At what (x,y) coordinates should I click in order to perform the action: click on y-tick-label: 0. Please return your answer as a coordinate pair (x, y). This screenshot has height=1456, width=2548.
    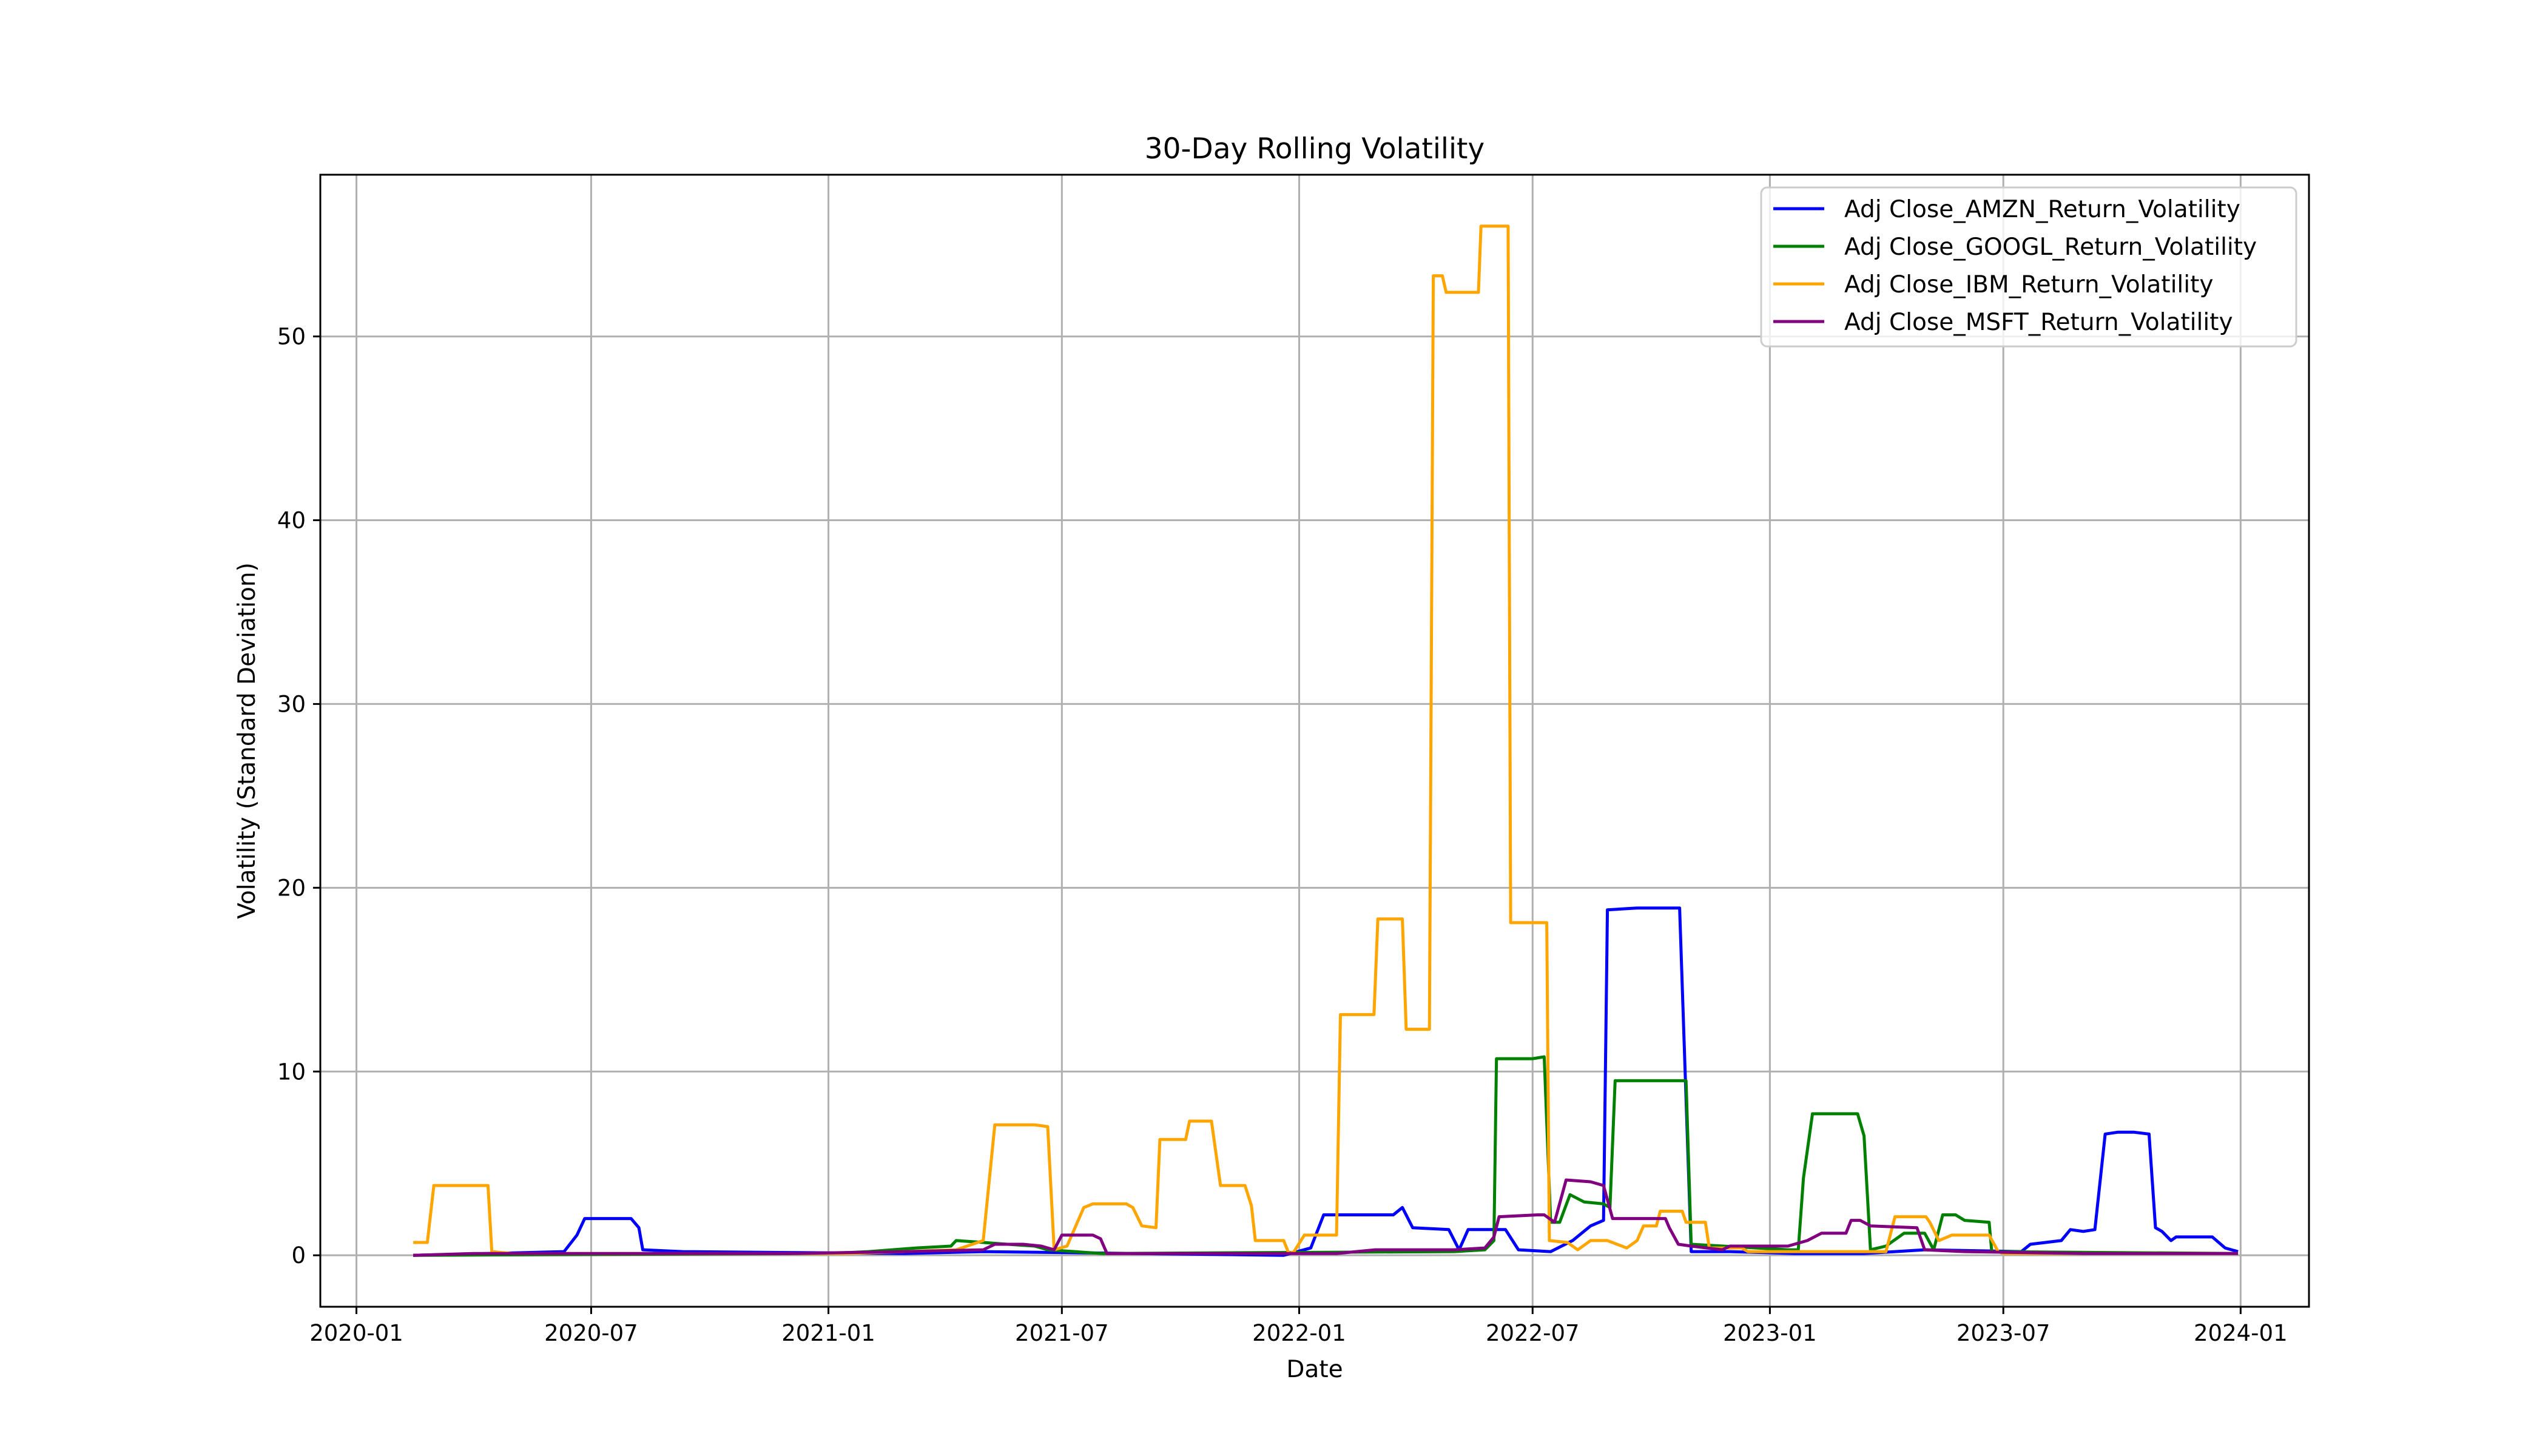
    Looking at the image, I should click on (298, 1255).